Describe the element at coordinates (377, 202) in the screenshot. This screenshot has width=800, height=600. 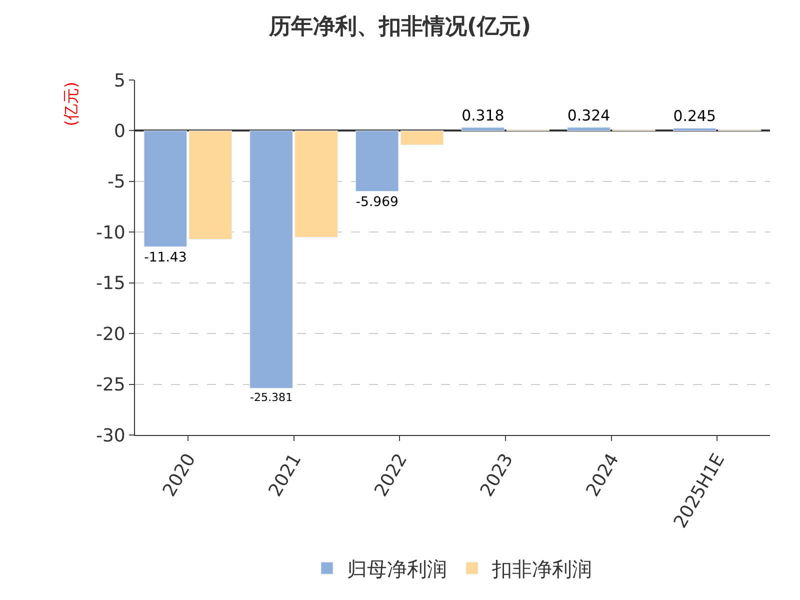
I see `data-label: -5.969` at that location.